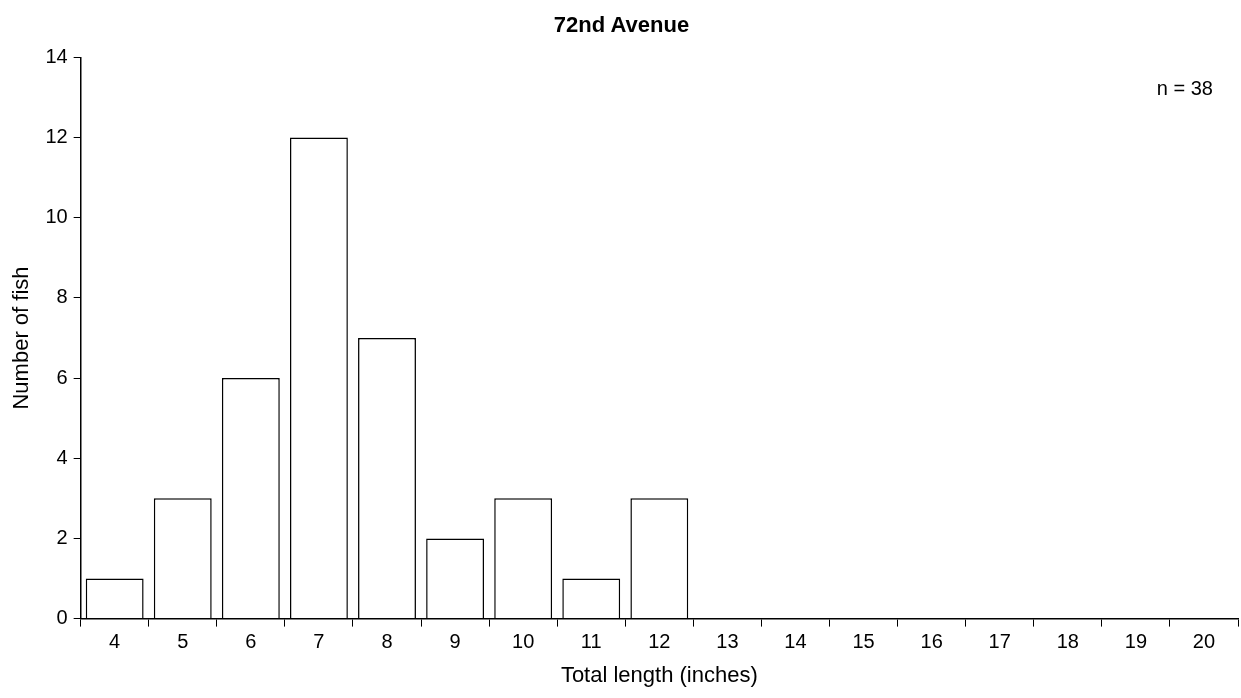 The image size is (1241, 698). I want to click on annotation: n = 38, so click(1184, 87).